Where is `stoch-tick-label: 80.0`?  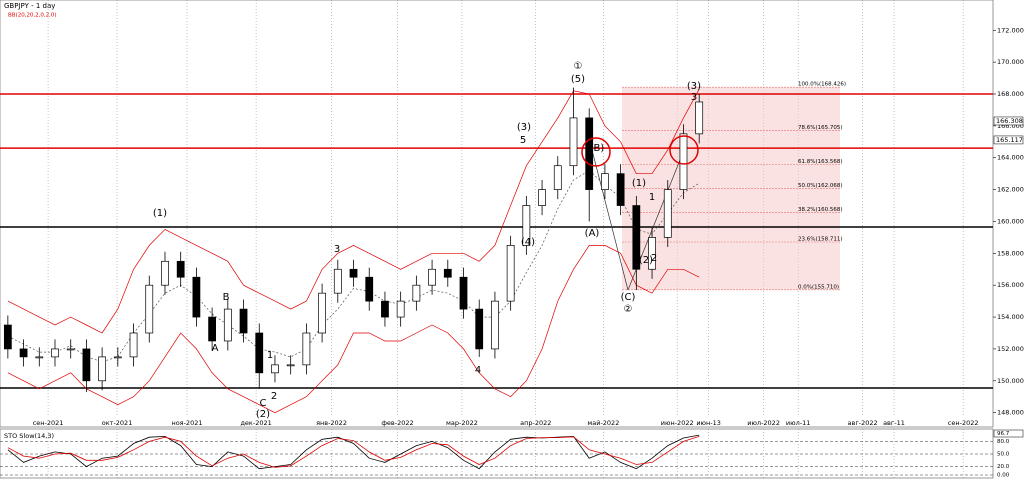
stoch-tick-label: 80.0 is located at coordinates (1003, 442).